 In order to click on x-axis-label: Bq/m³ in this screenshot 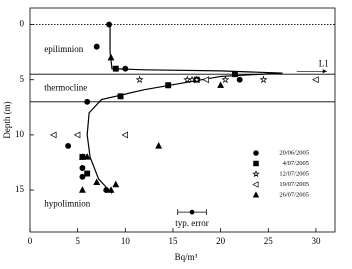, I will do `click(186, 257)`.